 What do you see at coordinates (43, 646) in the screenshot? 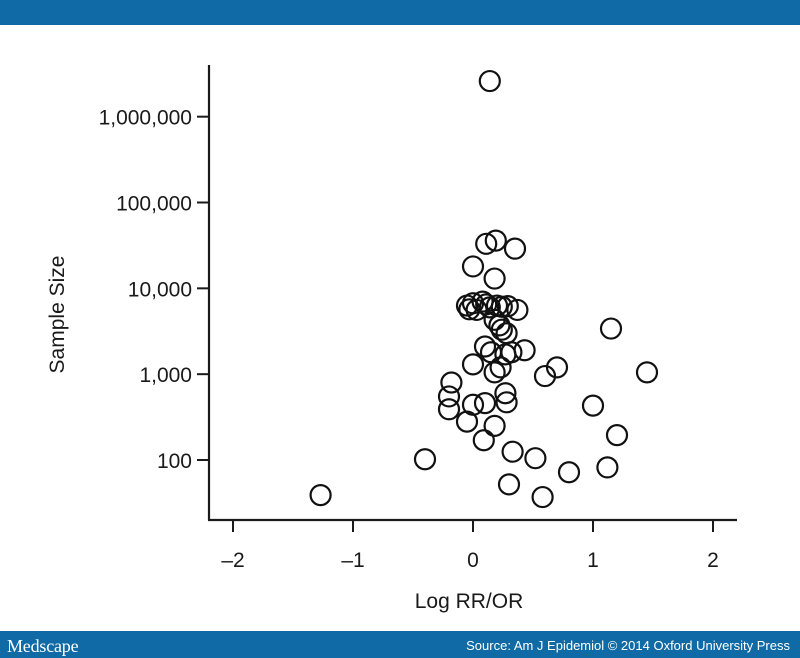
I see `footer-logo: Medscape` at bounding box center [43, 646].